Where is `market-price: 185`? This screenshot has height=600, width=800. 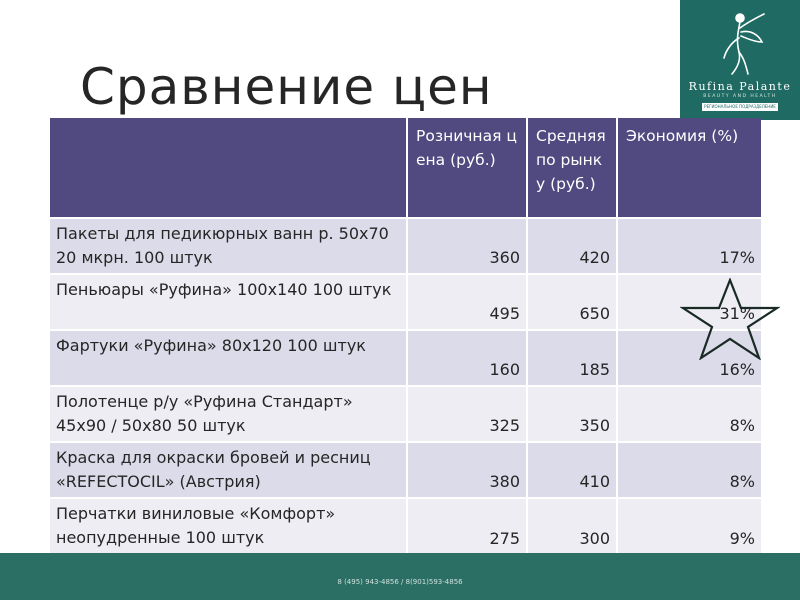
market-price: 185 is located at coordinates (572, 357).